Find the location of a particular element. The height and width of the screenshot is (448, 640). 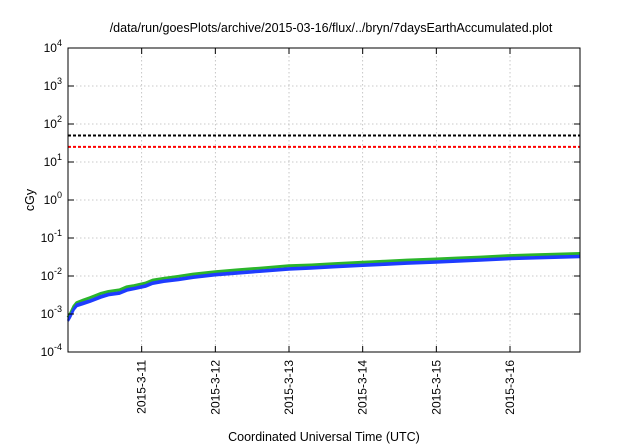

y-tick-label: 10⁻⁴ is located at coordinates (51, 350).